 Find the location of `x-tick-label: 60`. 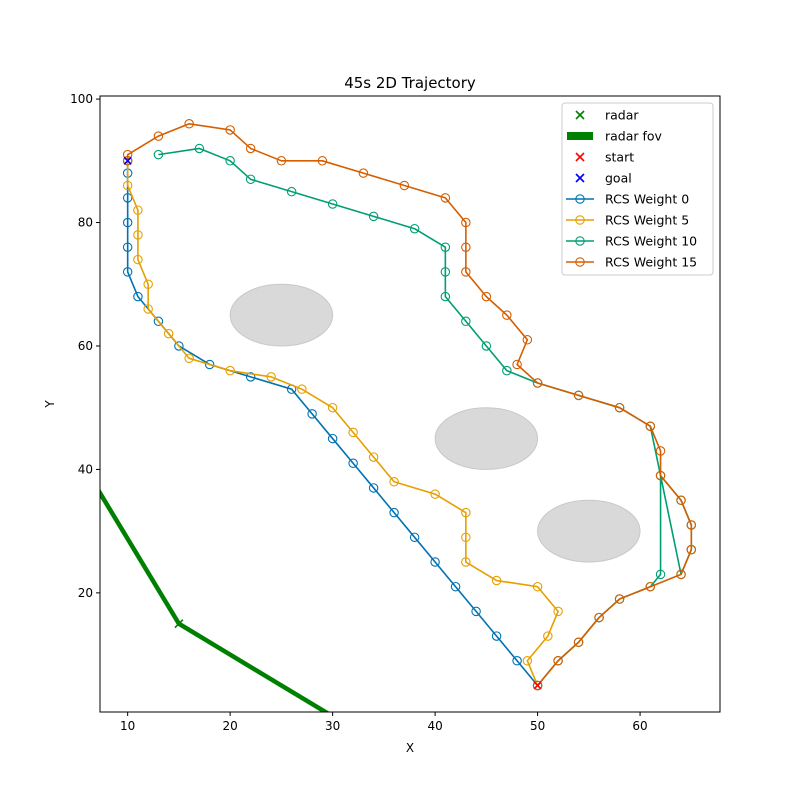

x-tick-label: 60 is located at coordinates (639, 726).